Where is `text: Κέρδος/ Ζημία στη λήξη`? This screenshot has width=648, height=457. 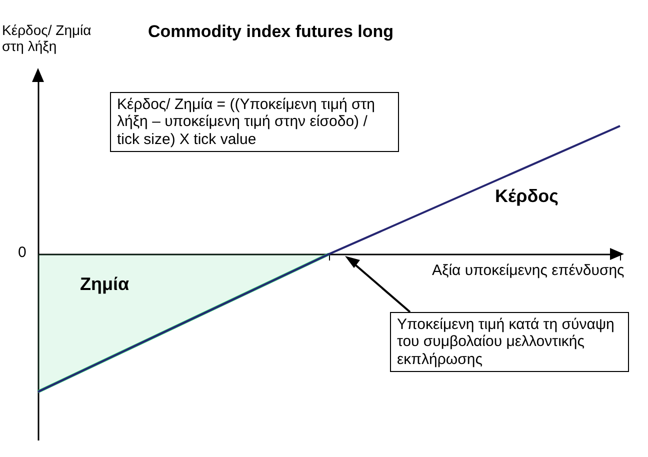 text: Κέρδος/ Ζημία στη λήξη is located at coordinates (47, 38).